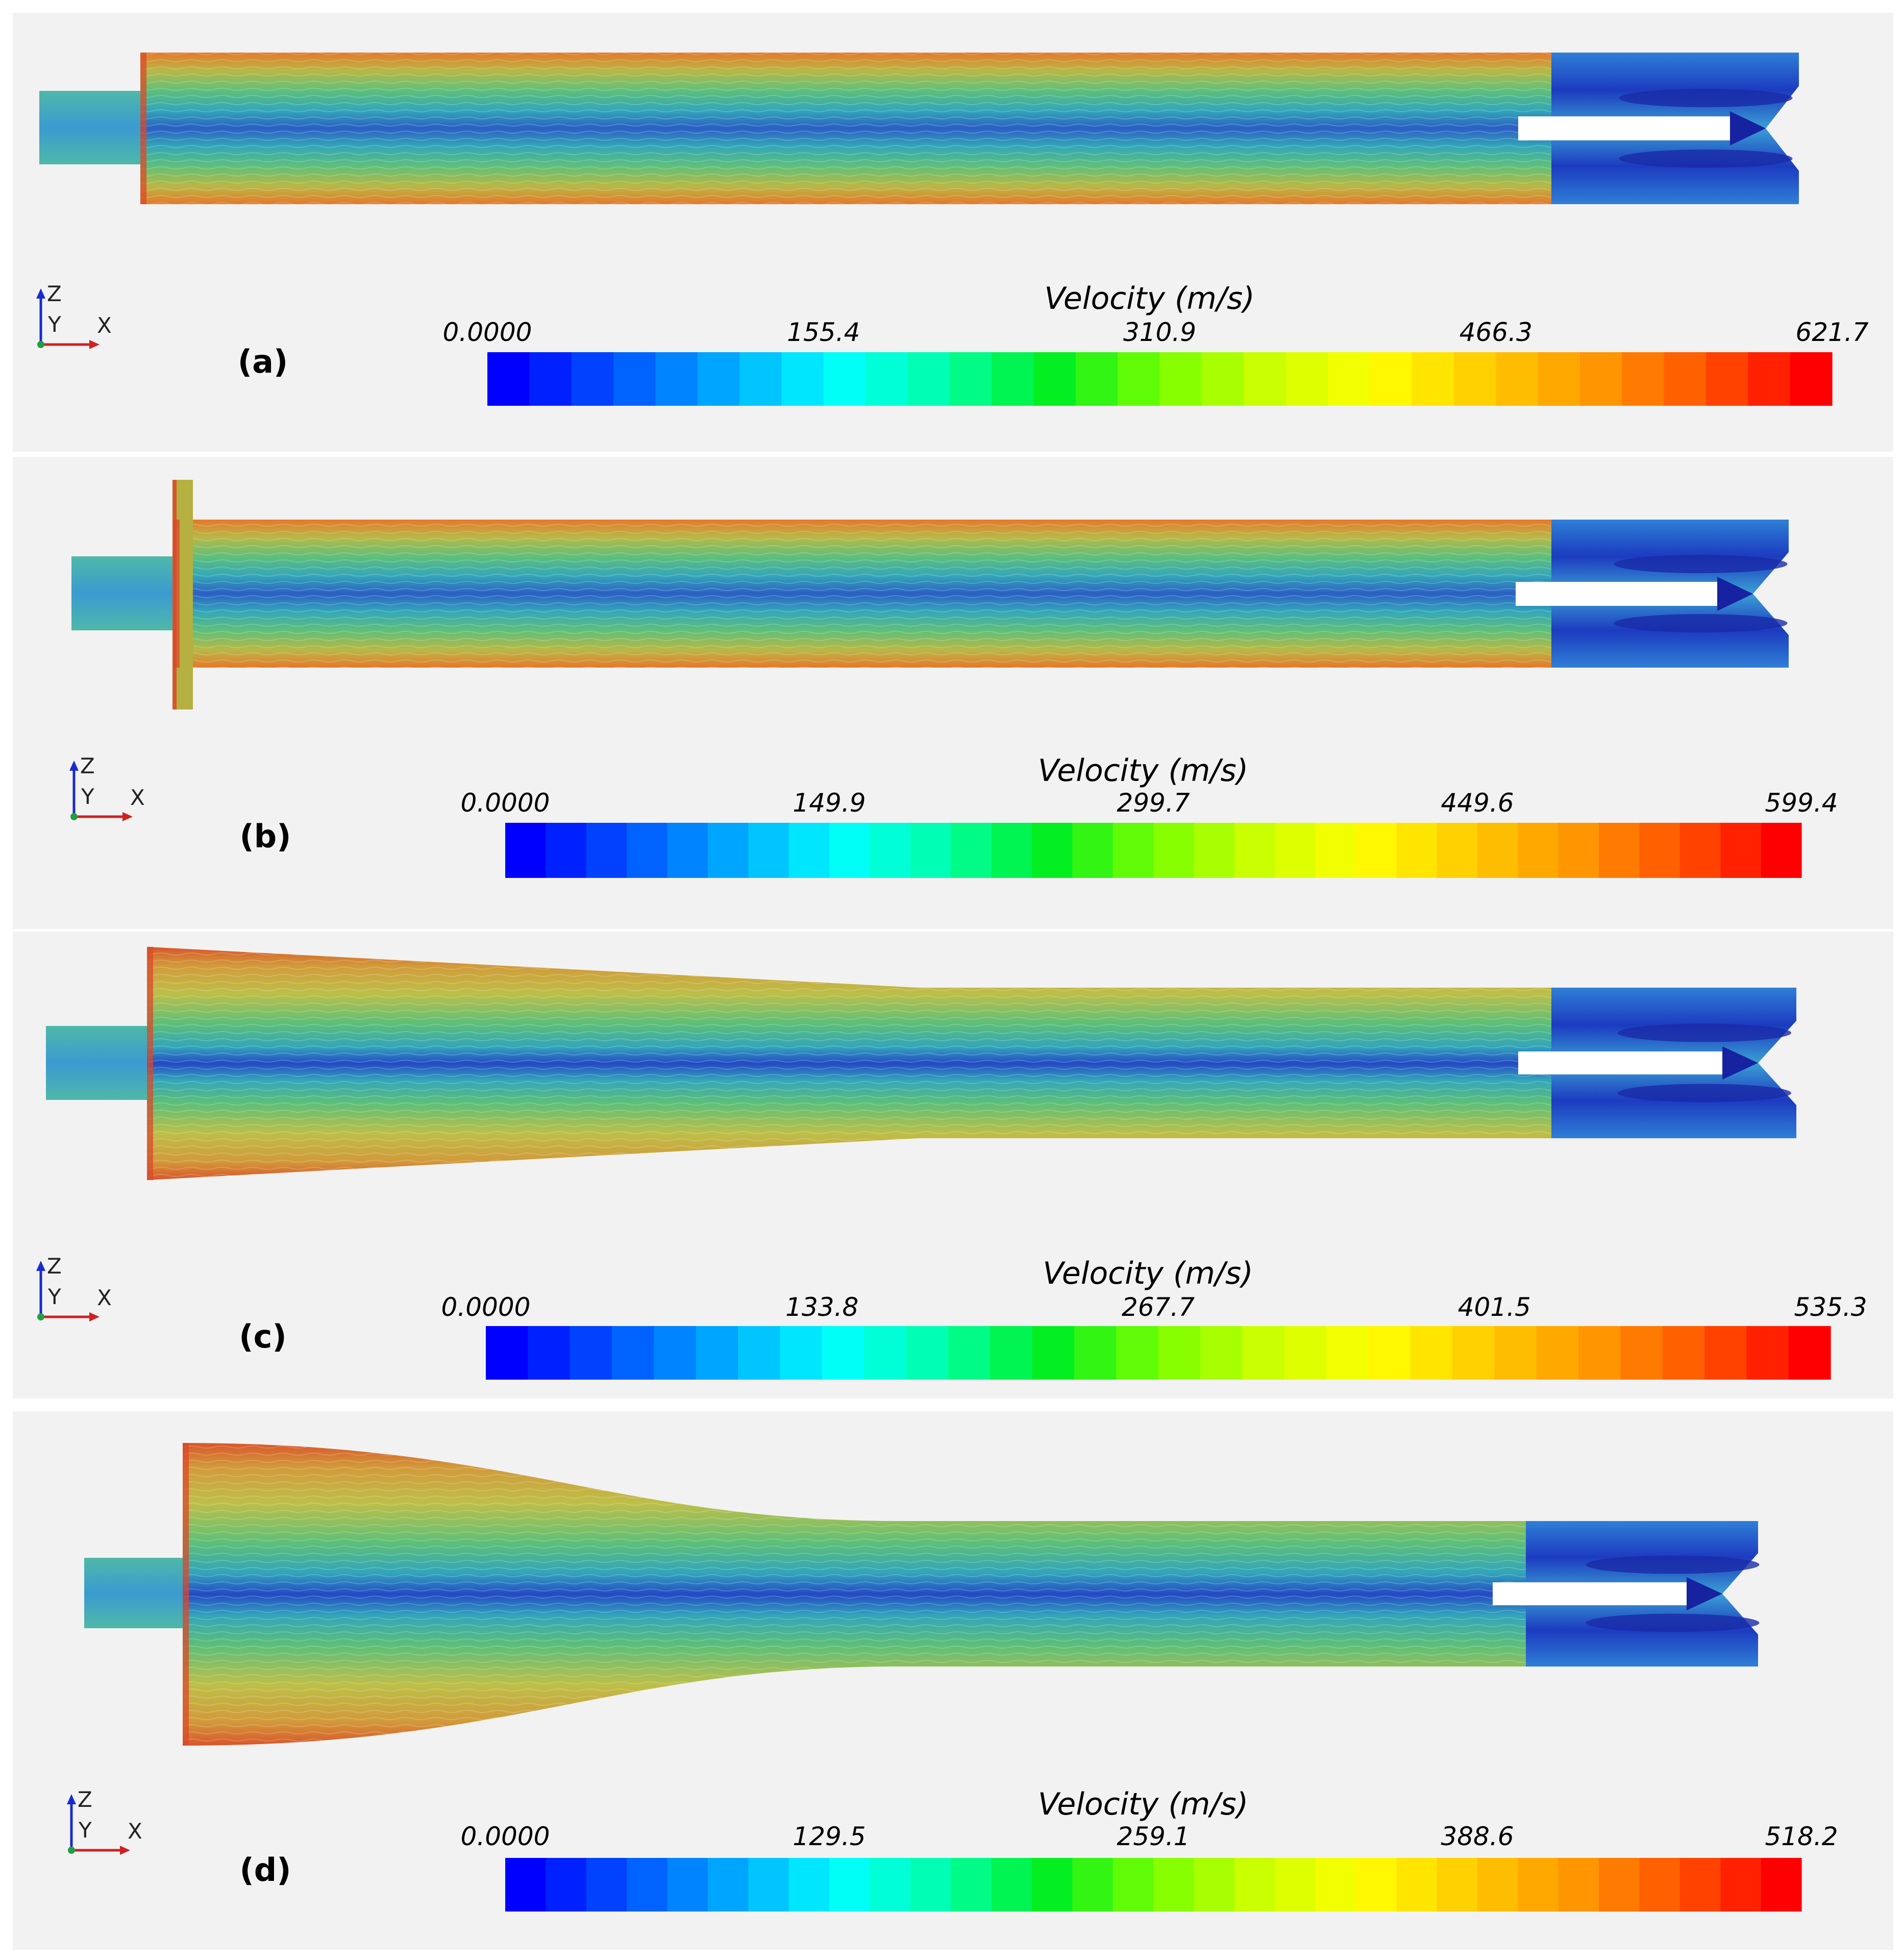 Image resolution: width=1903 pixels, height=1960 pixels. Describe the element at coordinates (1143, 771) in the screenshot. I see `colorbar-title: Velocity (m/s)` at that location.